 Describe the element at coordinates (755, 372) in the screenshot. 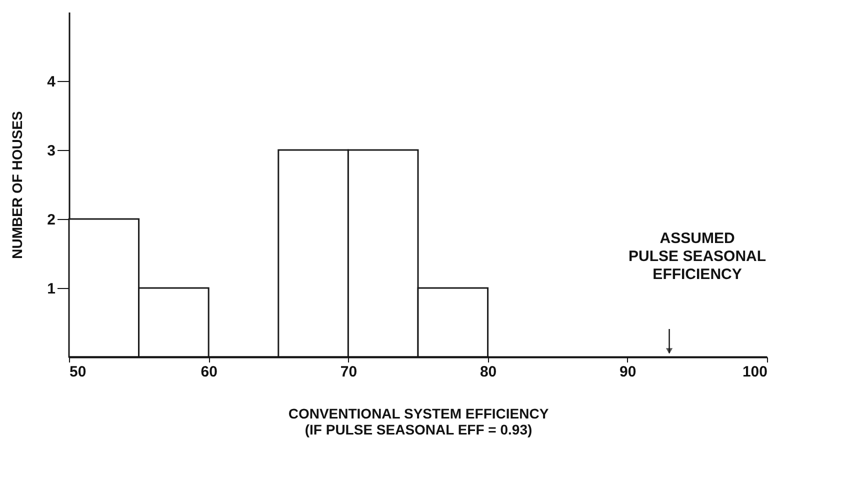

I see `x-tick-label: 100` at that location.